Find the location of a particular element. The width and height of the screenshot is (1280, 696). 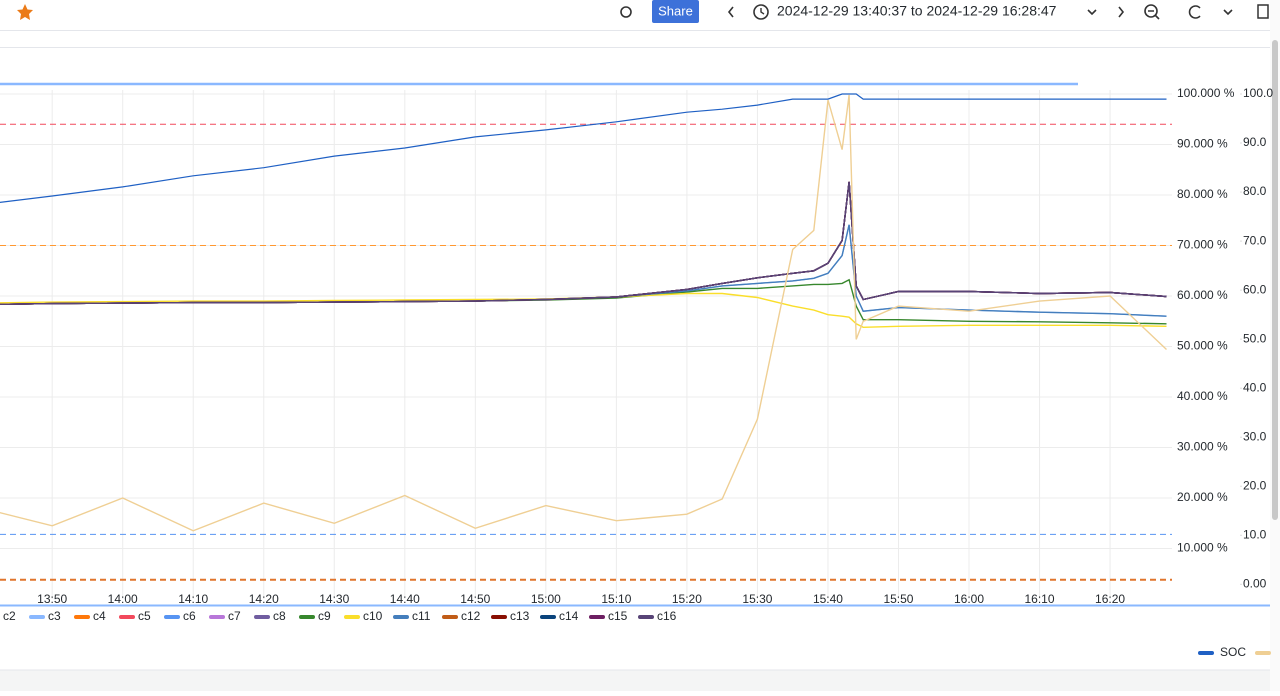

y-tick-label: 30.000 % is located at coordinates (1202, 447).